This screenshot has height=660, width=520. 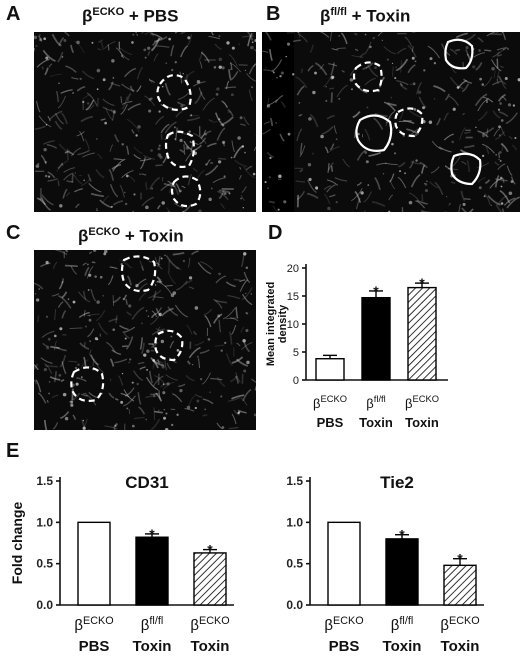 I want to click on title-greek: β, so click(x=83, y=236).